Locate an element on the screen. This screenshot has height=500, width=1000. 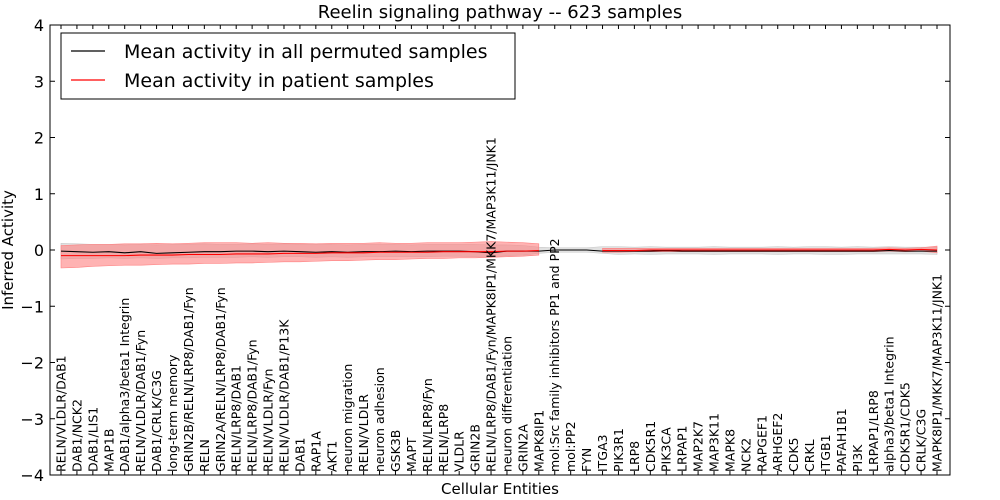
legend-label-patient: Mean activity in patient samples is located at coordinates (279, 81).